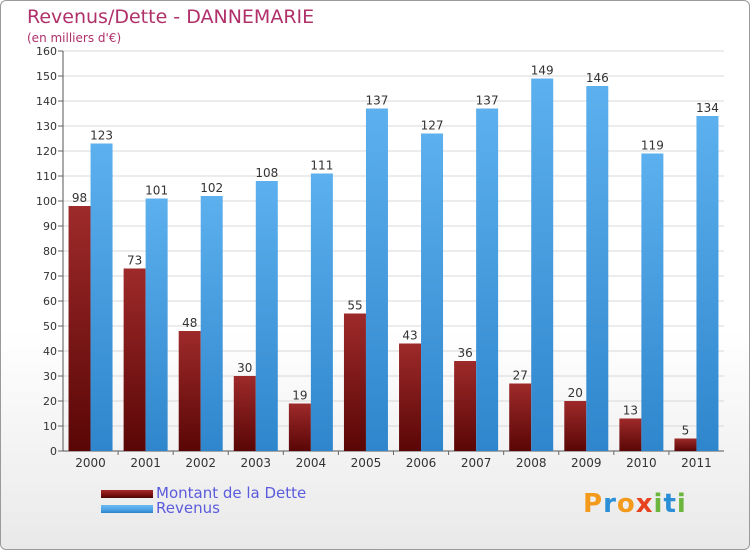 The image size is (750, 550). Describe the element at coordinates (652, 146) in the screenshot. I see `data-label-revenus: 119` at that location.